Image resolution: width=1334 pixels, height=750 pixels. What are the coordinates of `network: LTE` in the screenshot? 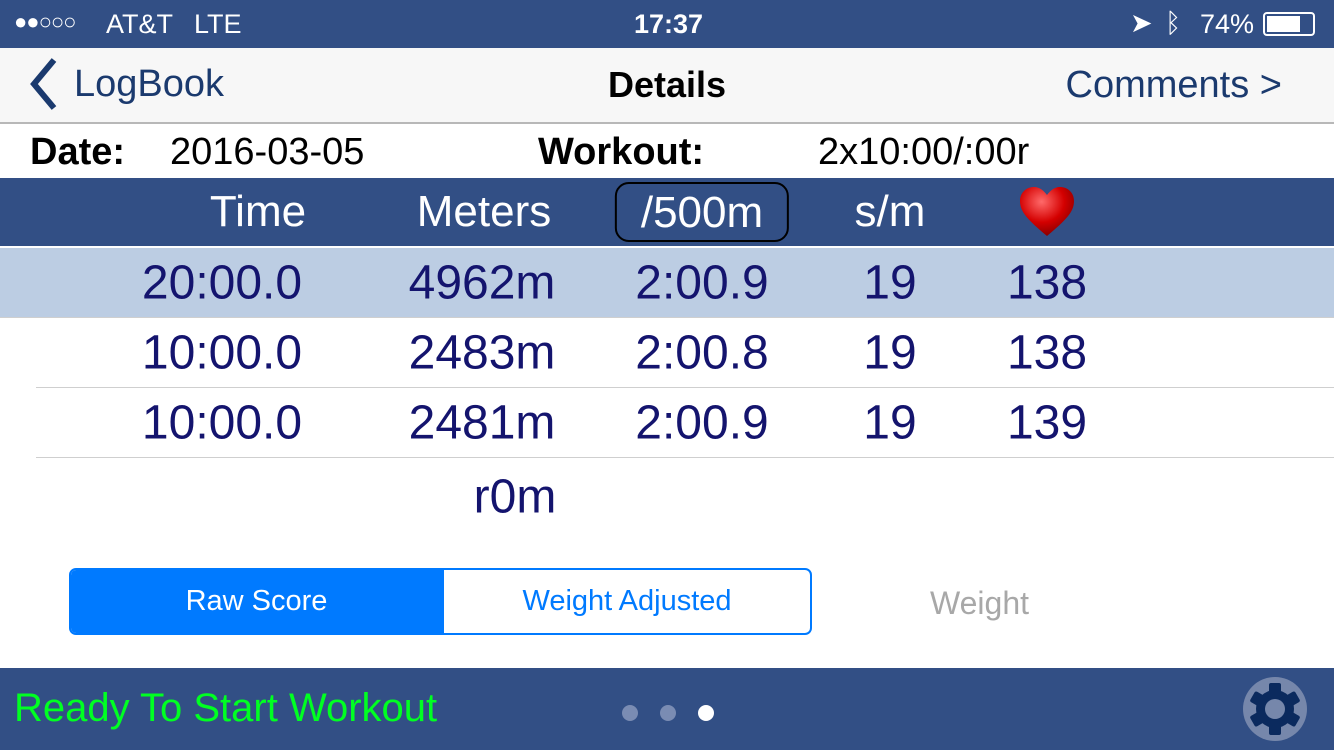 It's located at (218, 24).